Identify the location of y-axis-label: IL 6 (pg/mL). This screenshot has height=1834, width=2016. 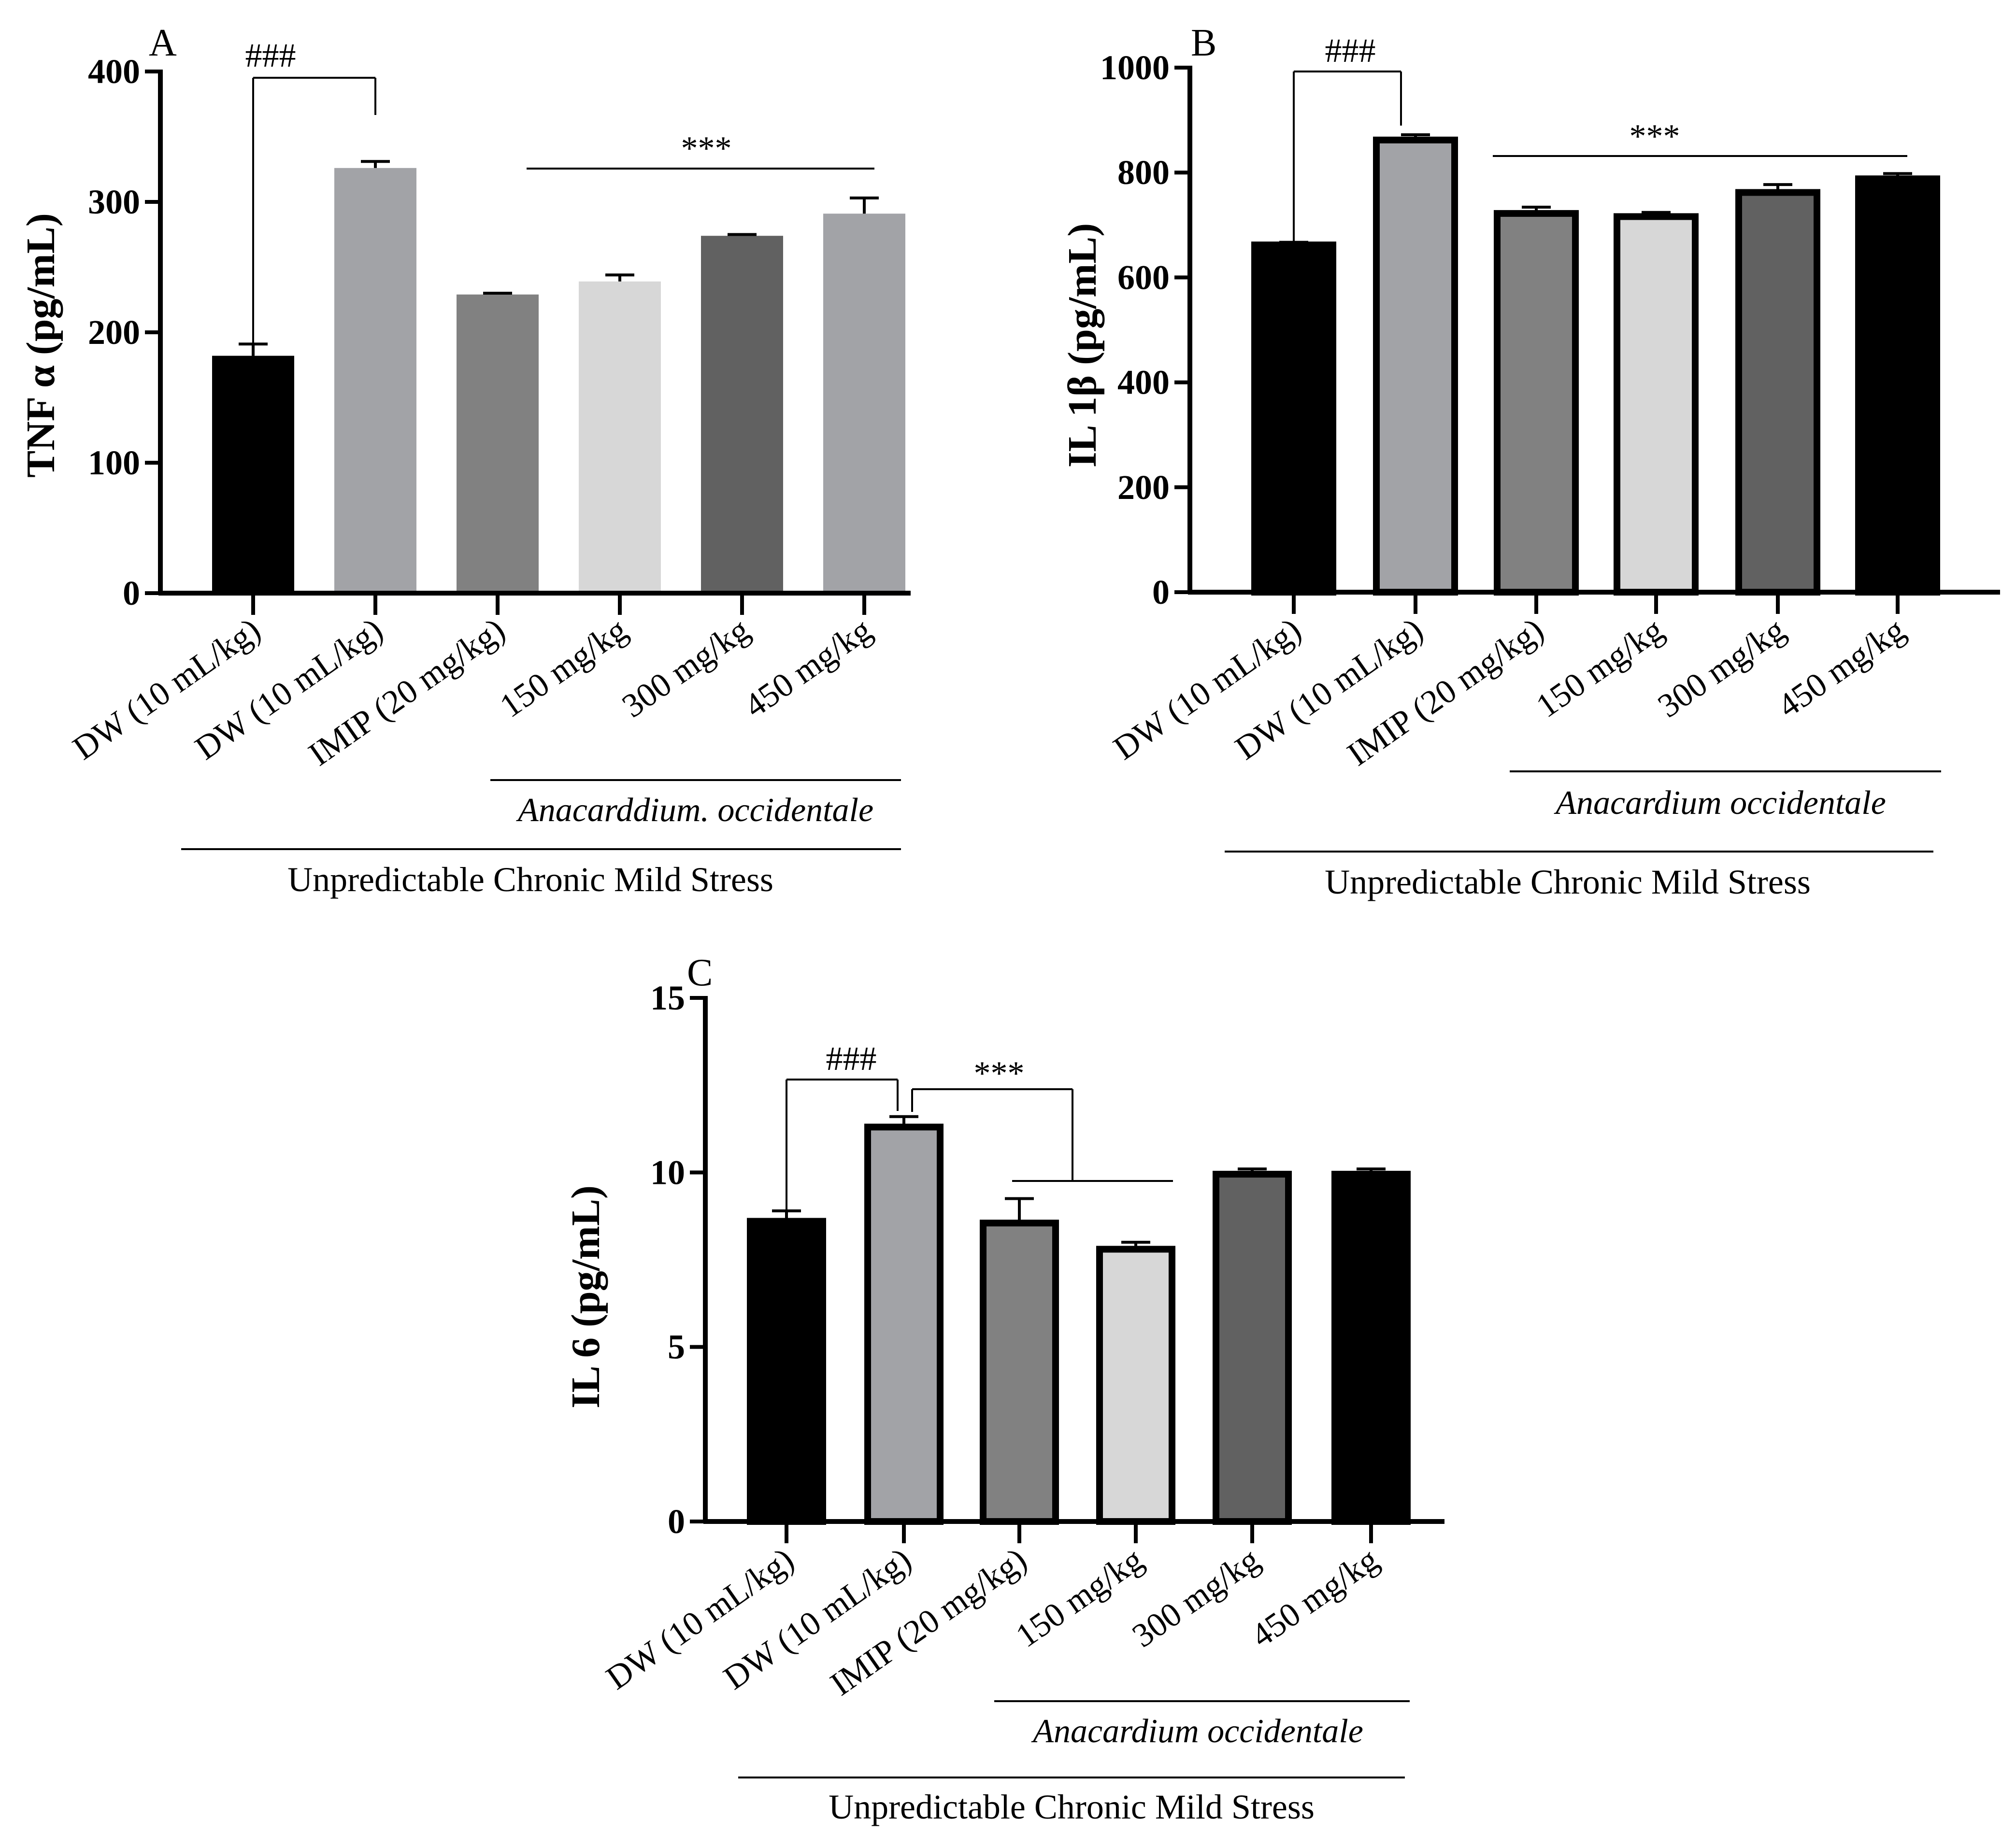
(585, 1297).